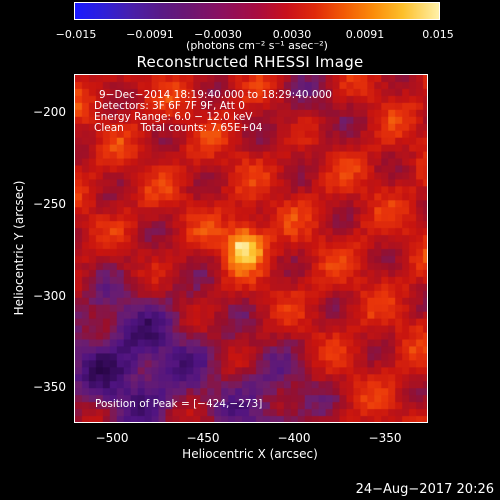 The image size is (500, 500). What do you see at coordinates (173, 117) in the screenshot?
I see `info-energy-range: Energy Range: 6.0 − 12.0 keV` at bounding box center [173, 117].